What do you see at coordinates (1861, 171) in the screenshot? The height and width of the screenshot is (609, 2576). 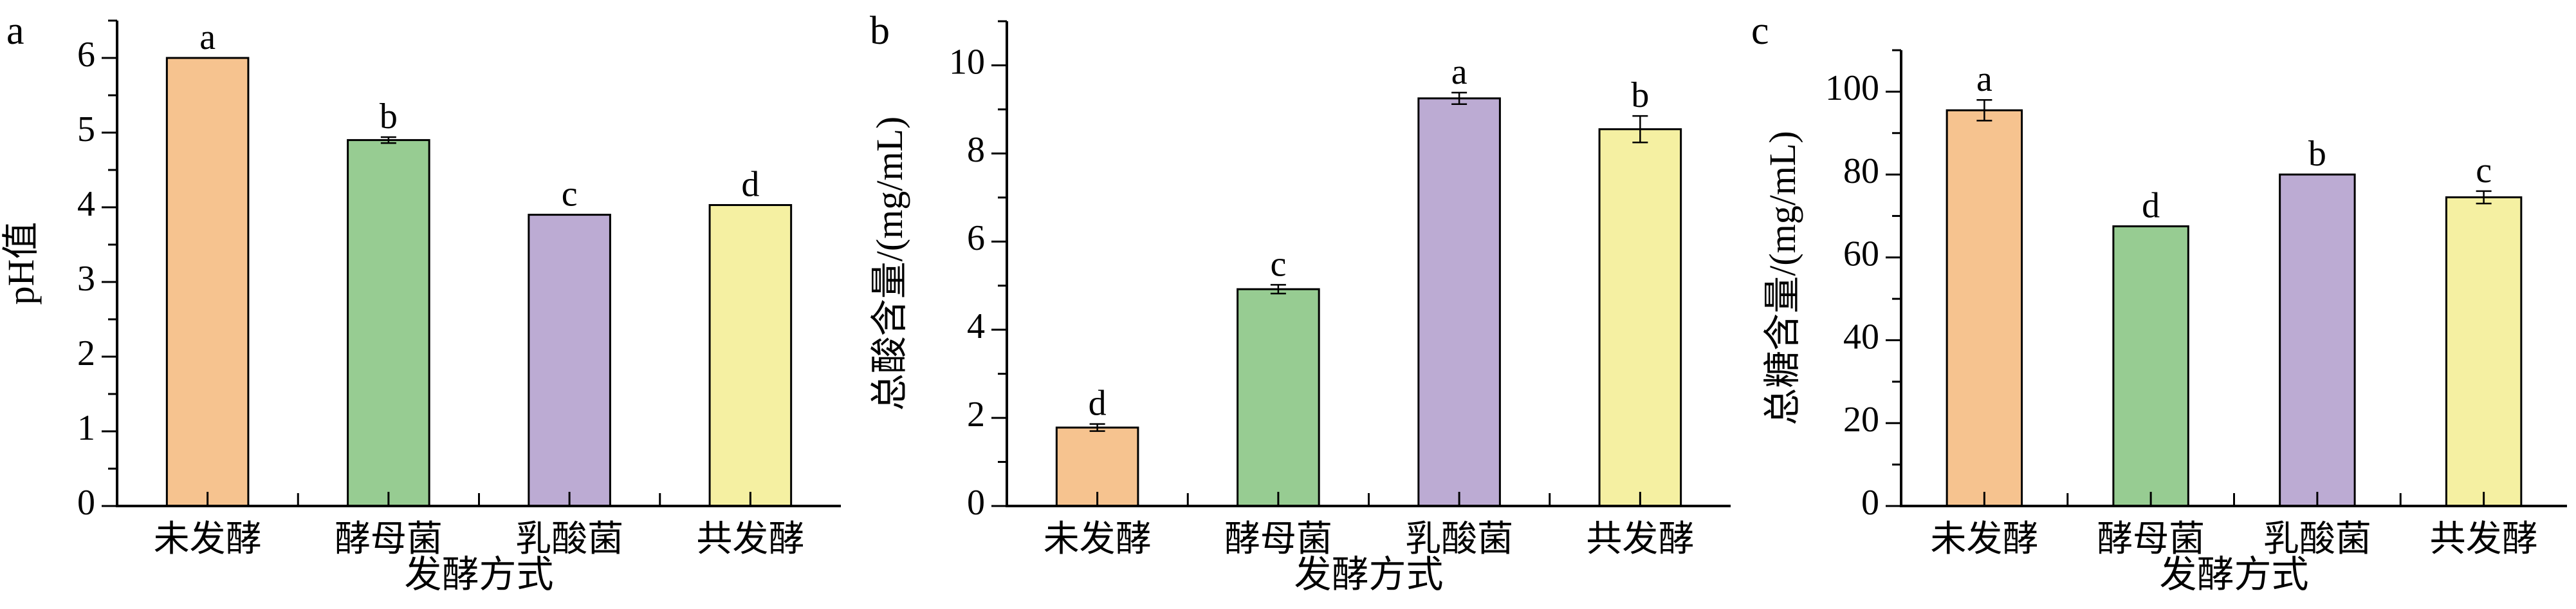 I see `y-tick-label: 80` at bounding box center [1861, 171].